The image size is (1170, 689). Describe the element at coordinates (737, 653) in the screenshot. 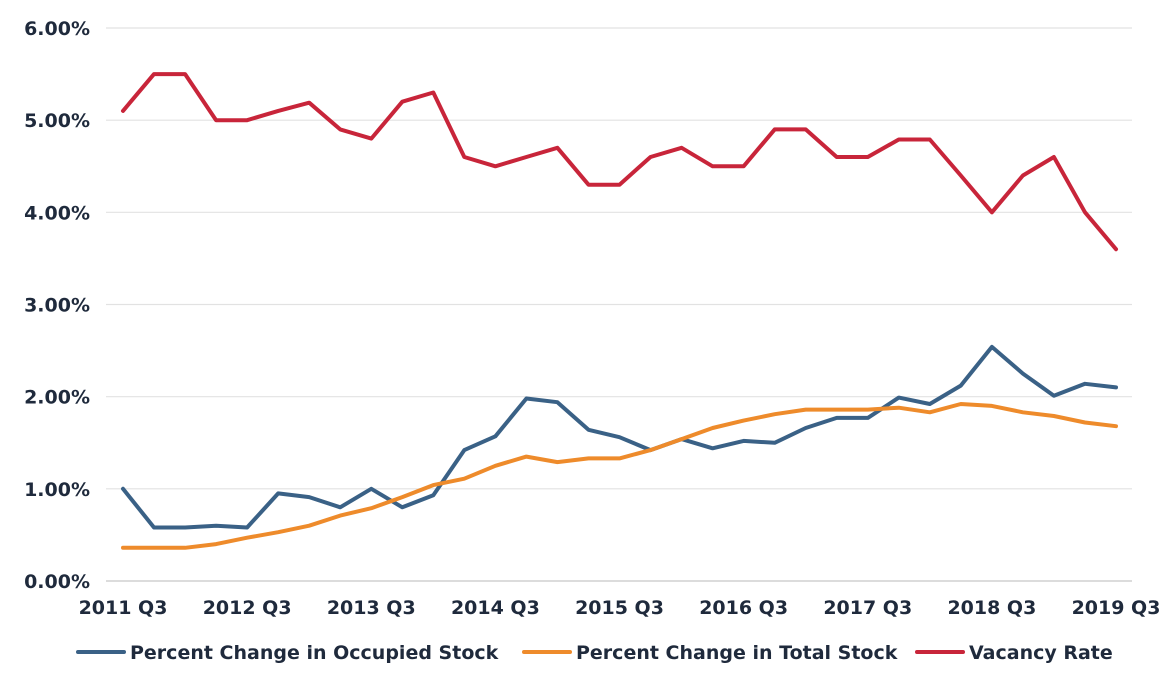

I see `legend-label: Percent Change in Total Stock` at that location.